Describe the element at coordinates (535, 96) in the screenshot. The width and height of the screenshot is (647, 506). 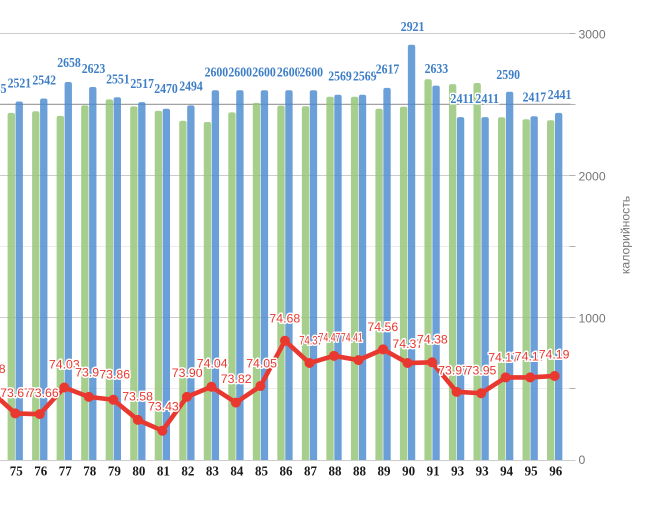
I see `svg-text: 2417` at that location.